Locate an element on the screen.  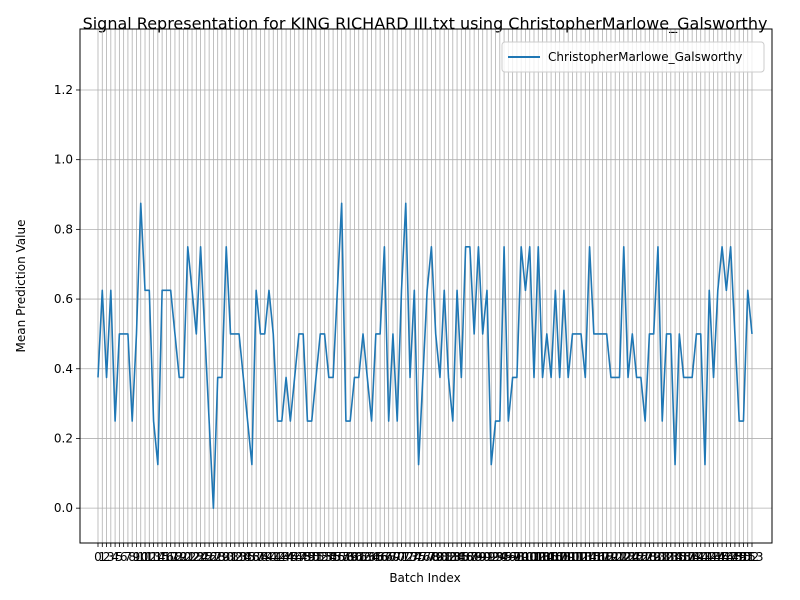
x-tick-label: 144 is located at coordinates (713, 557).